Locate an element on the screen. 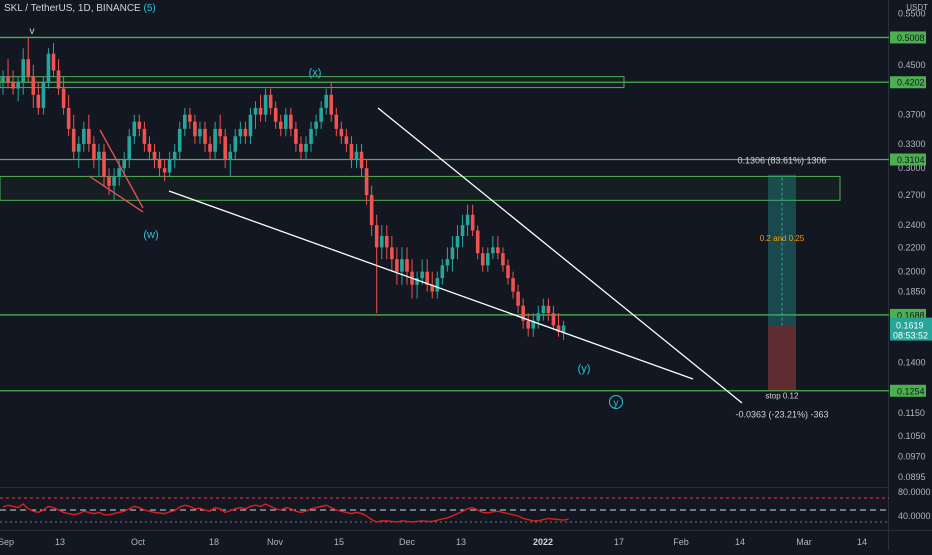 The height and width of the screenshot is (555, 932). price-tick-label: 0.4500 is located at coordinates (912, 65).